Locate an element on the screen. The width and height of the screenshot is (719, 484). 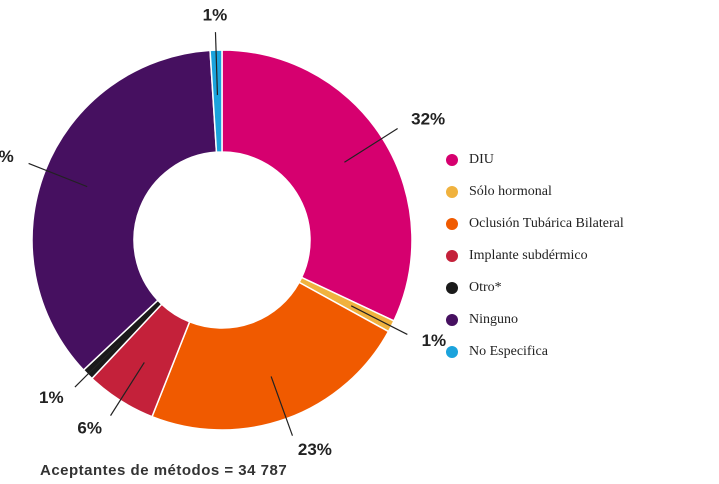
value-label: 36% is located at coordinates (7, 156).